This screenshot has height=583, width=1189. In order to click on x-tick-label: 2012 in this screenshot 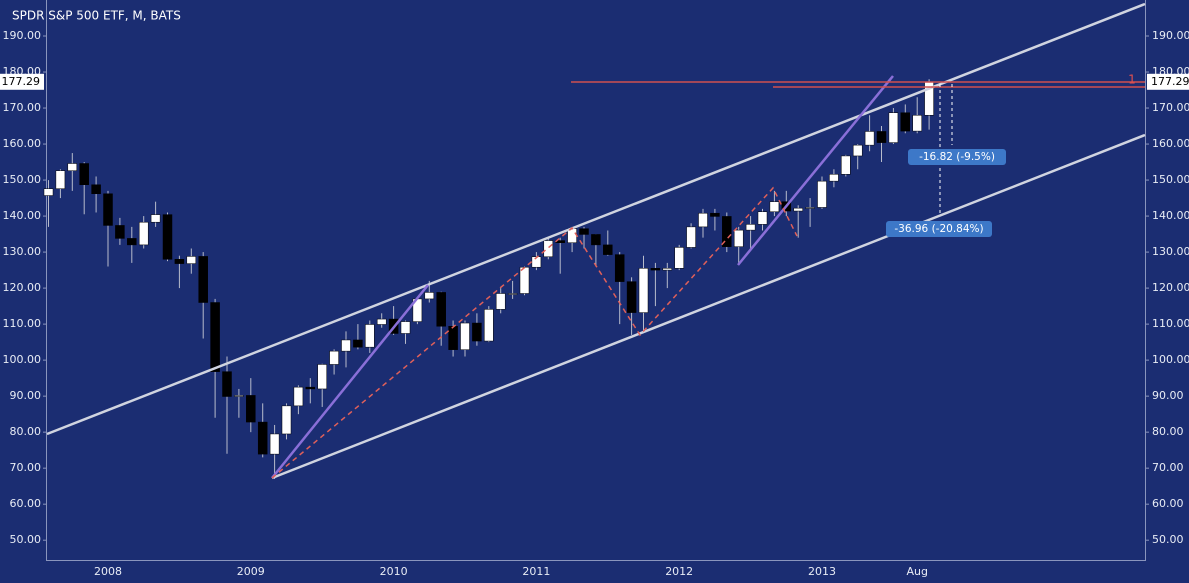, I will do `click(679, 571)`.